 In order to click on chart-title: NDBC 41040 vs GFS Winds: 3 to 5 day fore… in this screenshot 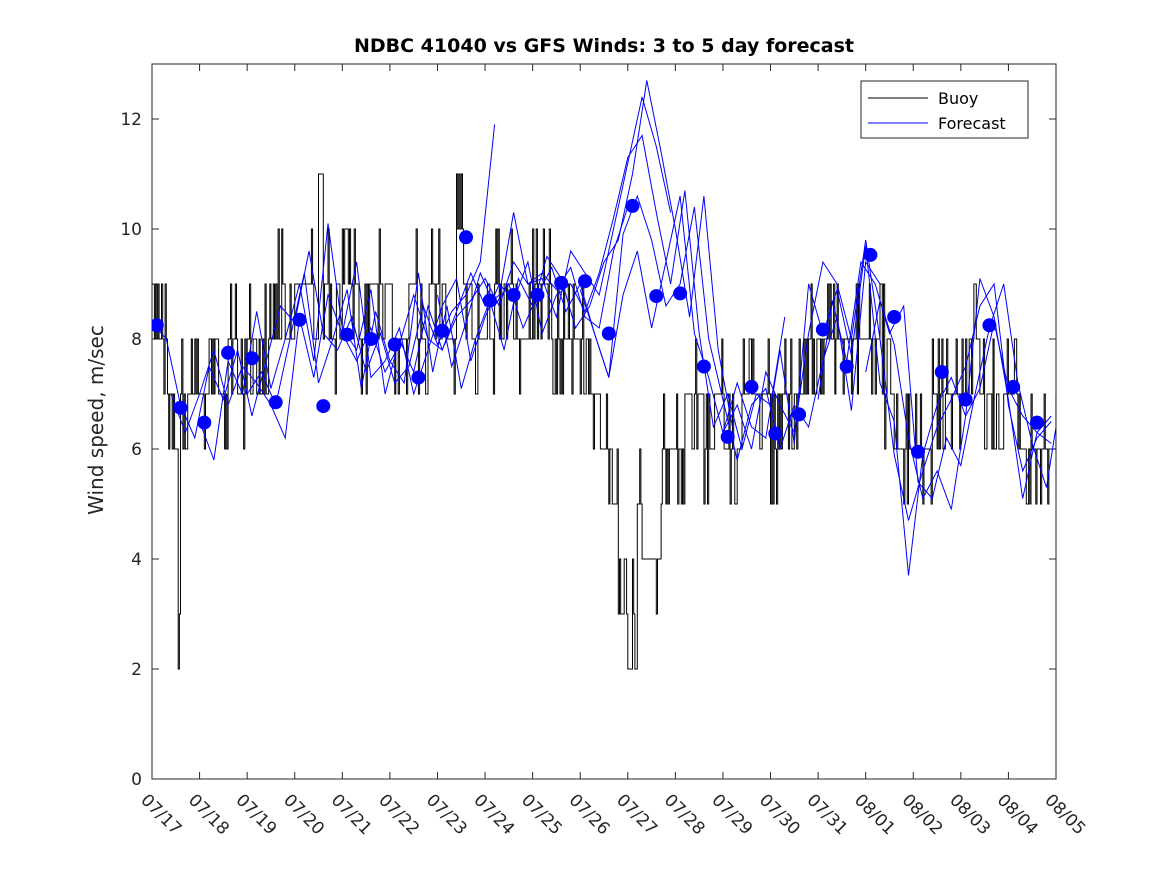, I will do `click(604, 46)`.